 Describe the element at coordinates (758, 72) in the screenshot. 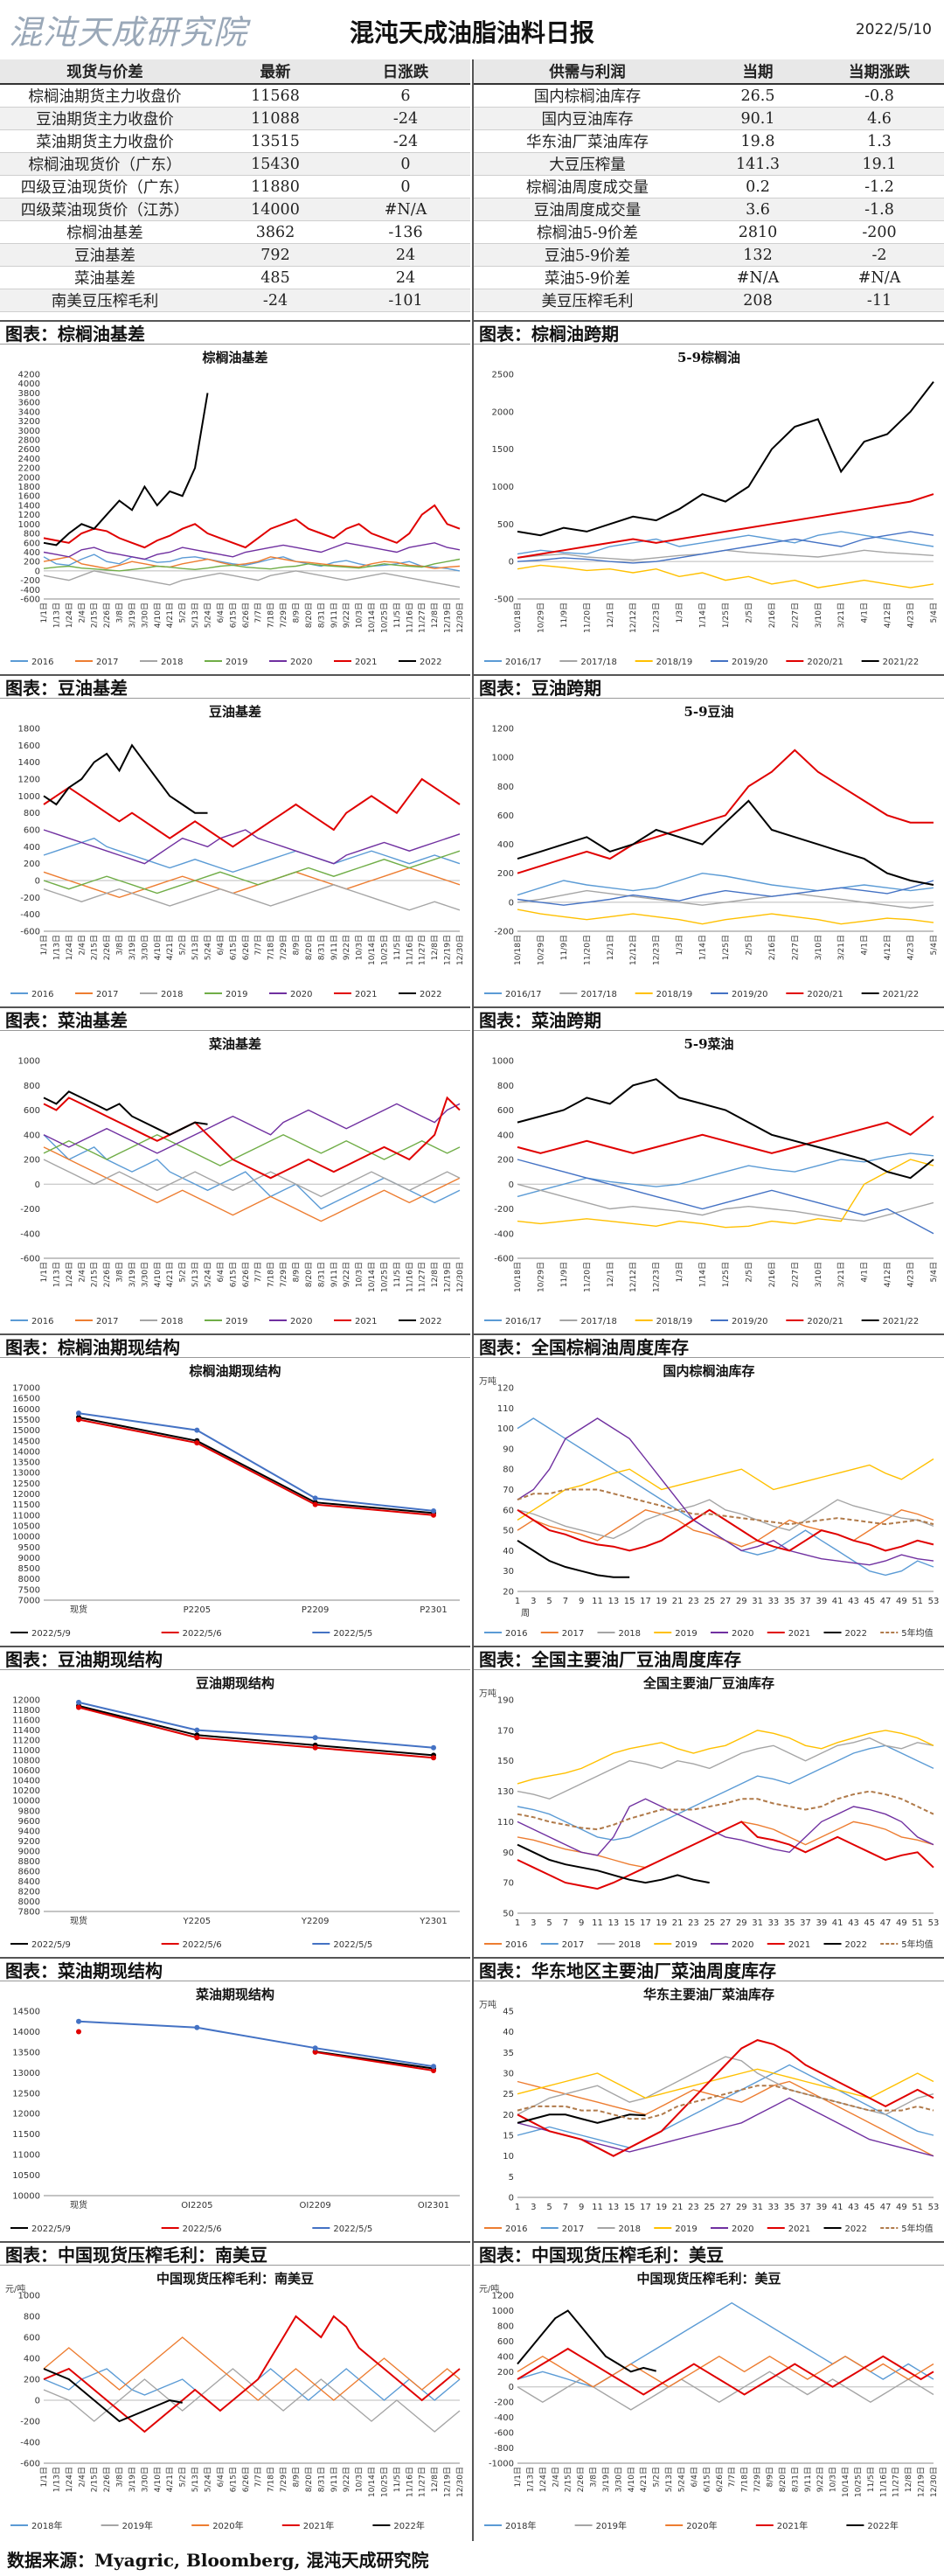

I see `table-header: 当期` at that location.